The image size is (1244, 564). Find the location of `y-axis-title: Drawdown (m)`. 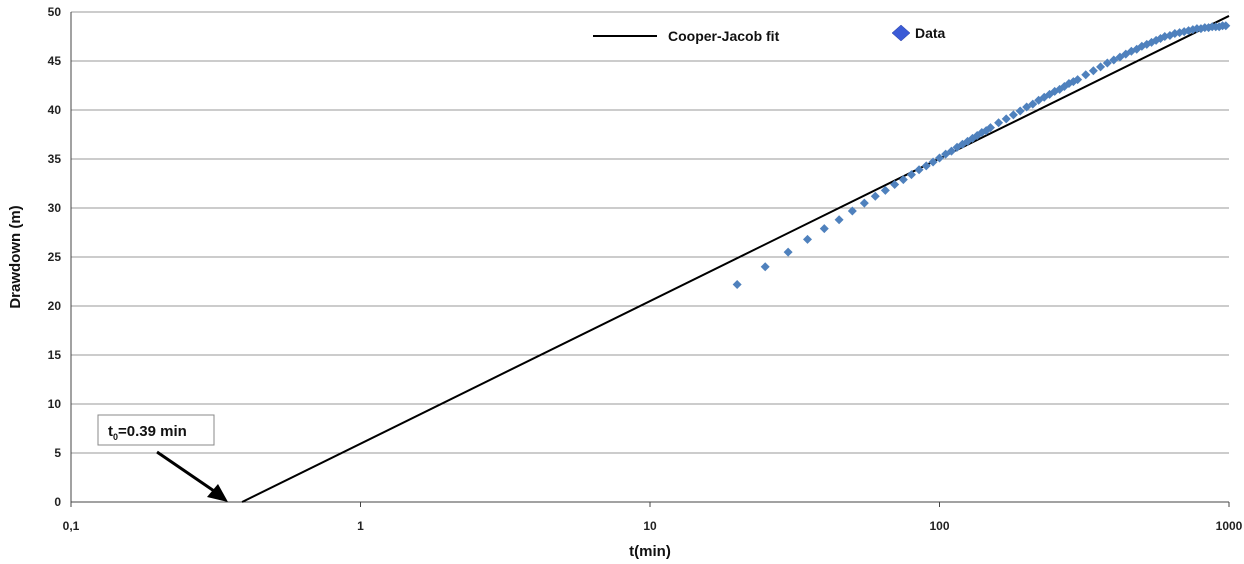

y-axis-title: Drawdown (m) is located at coordinates (15, 256).